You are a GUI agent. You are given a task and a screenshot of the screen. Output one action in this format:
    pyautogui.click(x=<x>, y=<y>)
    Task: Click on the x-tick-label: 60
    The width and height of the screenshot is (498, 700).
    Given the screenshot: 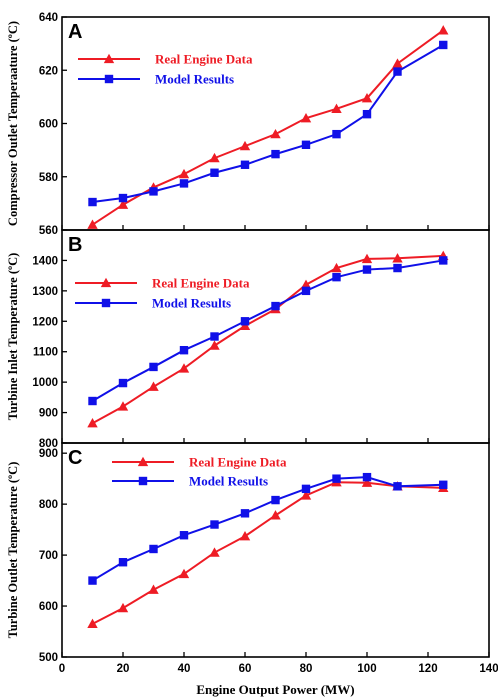 What is the action you would take?
    pyautogui.click(x=245, y=669)
    